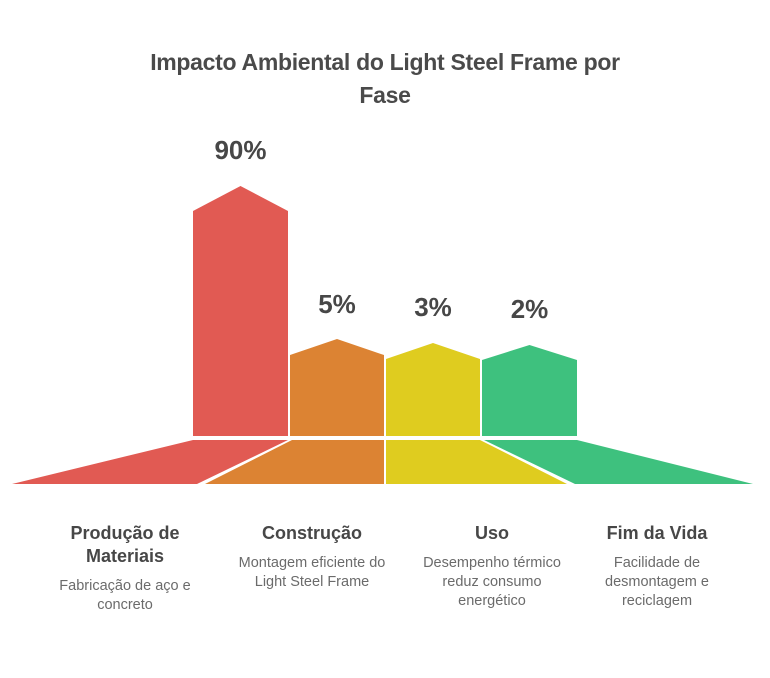  Describe the element at coordinates (433, 307) in the screenshot. I see `value-label-uso: 3%` at that location.